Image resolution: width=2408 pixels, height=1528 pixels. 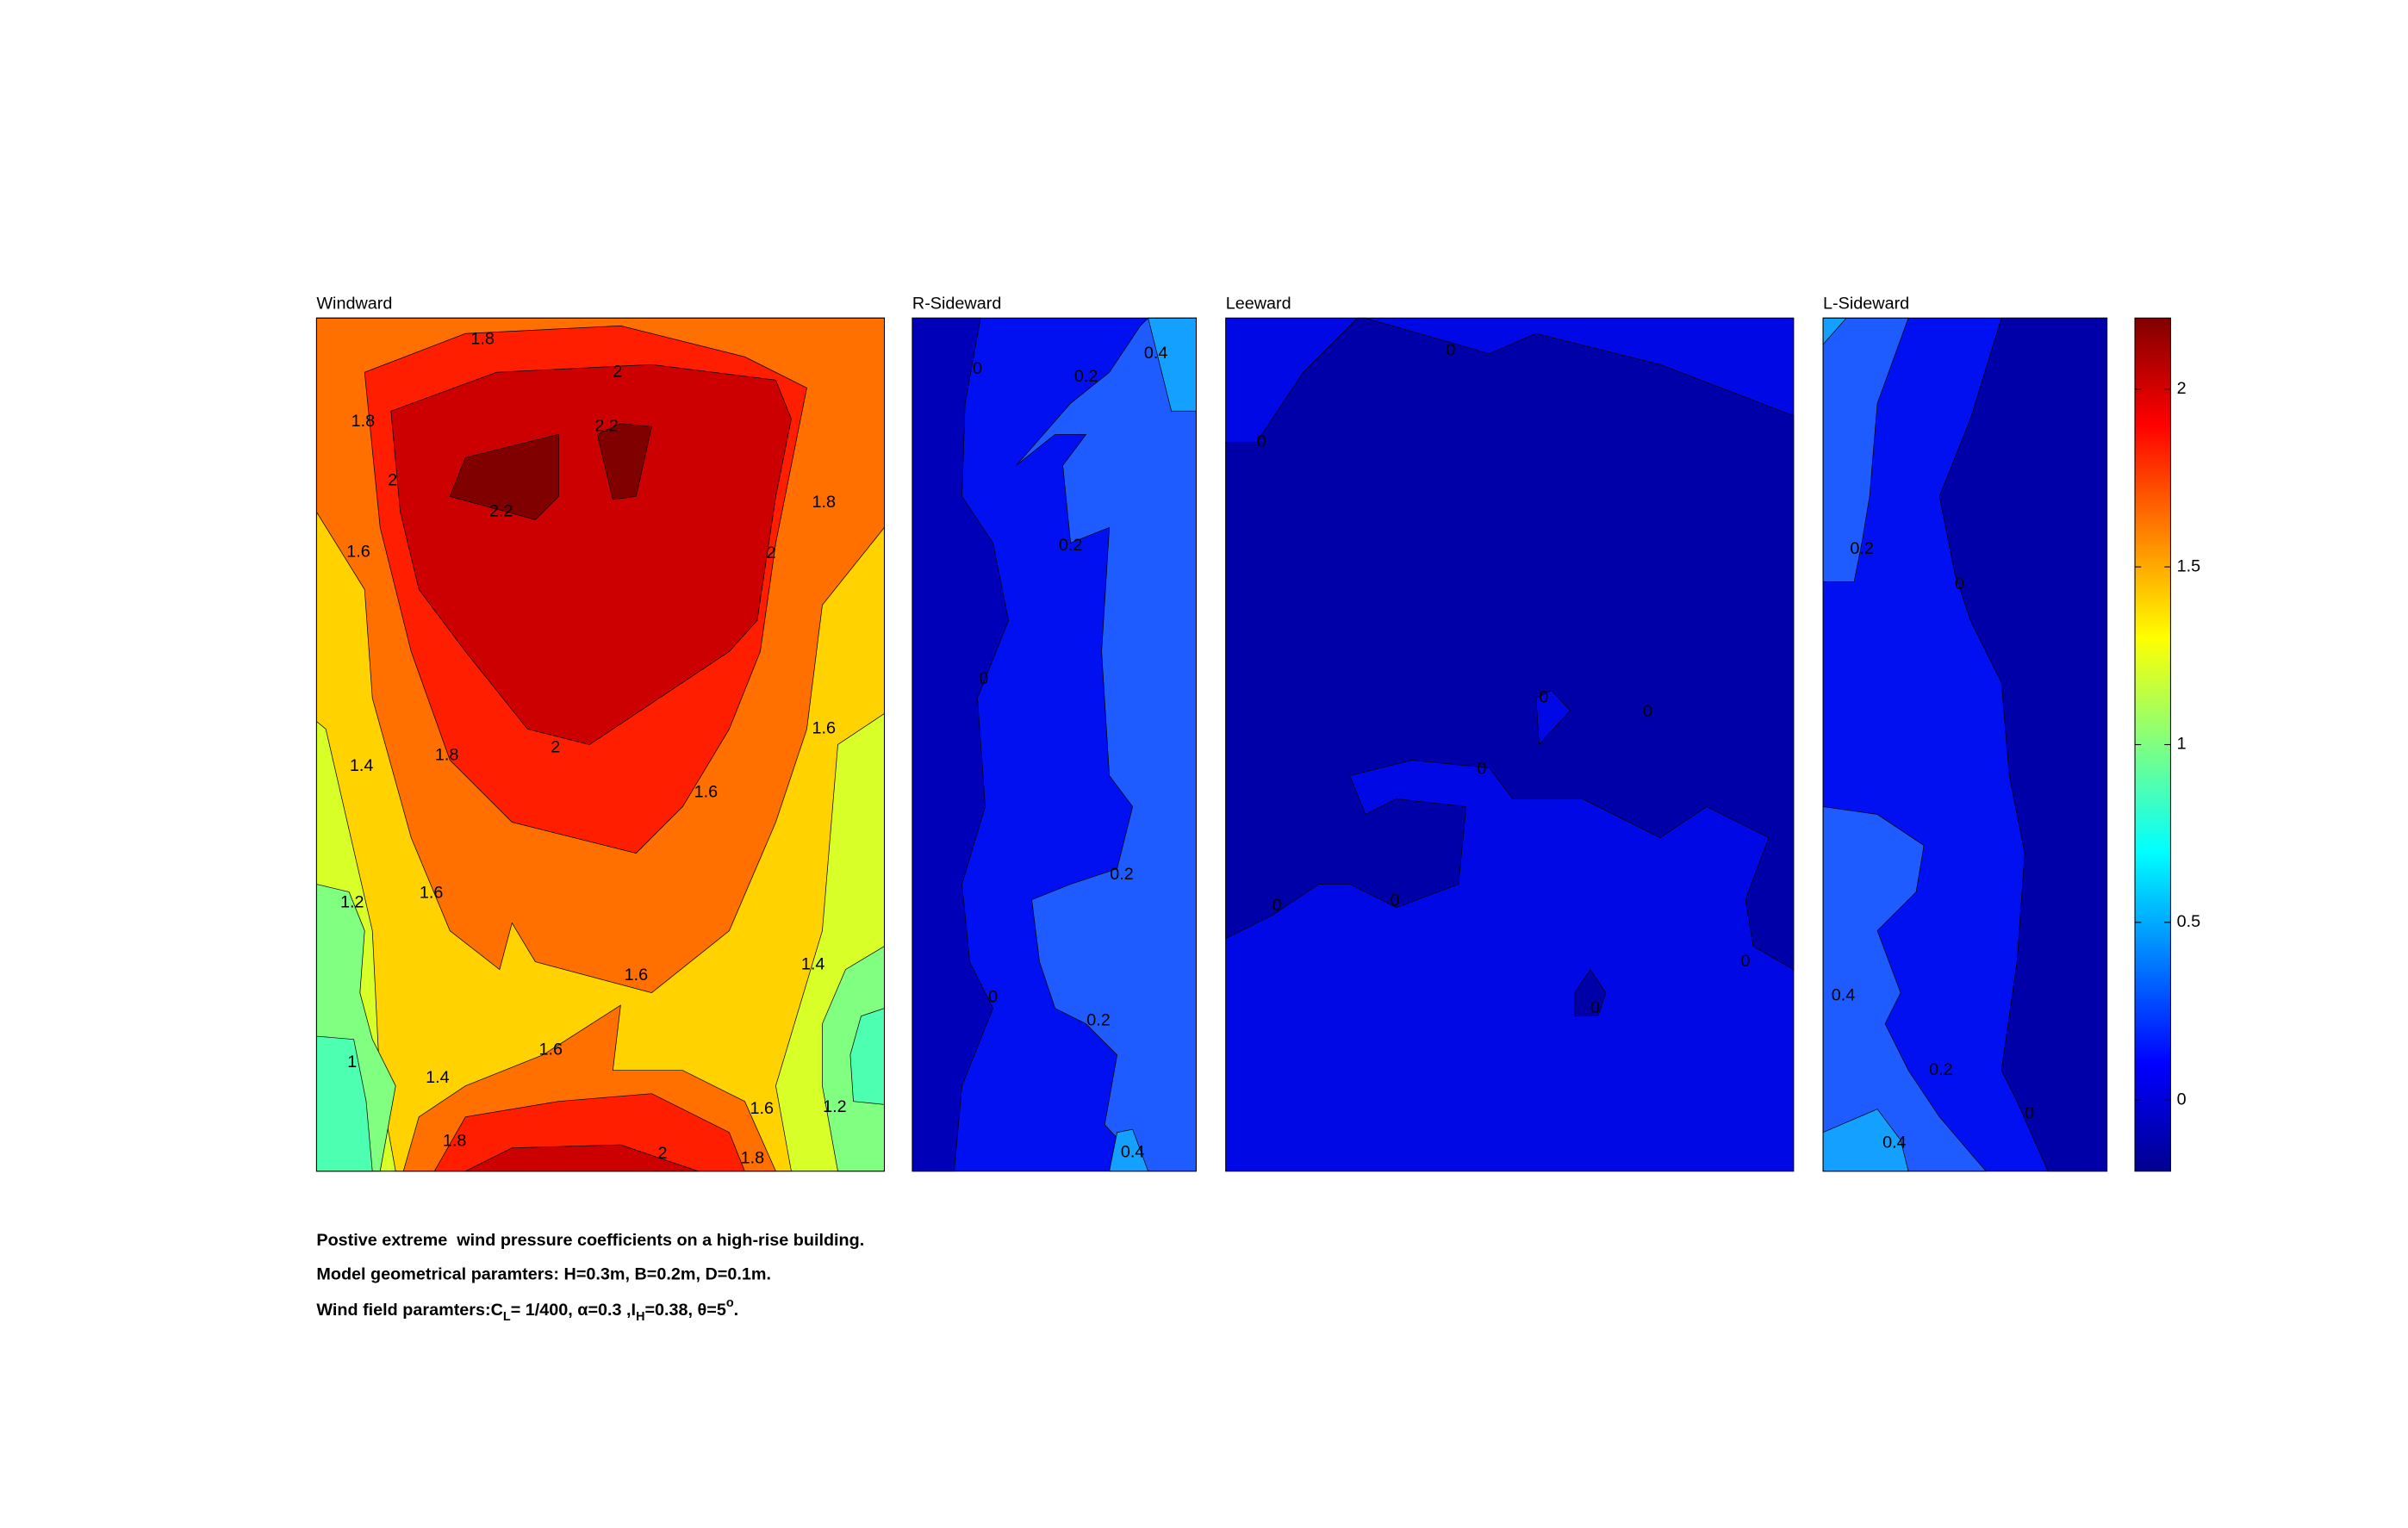 What do you see at coordinates (354, 303) in the screenshot?
I see `panel-title: Windward` at bounding box center [354, 303].